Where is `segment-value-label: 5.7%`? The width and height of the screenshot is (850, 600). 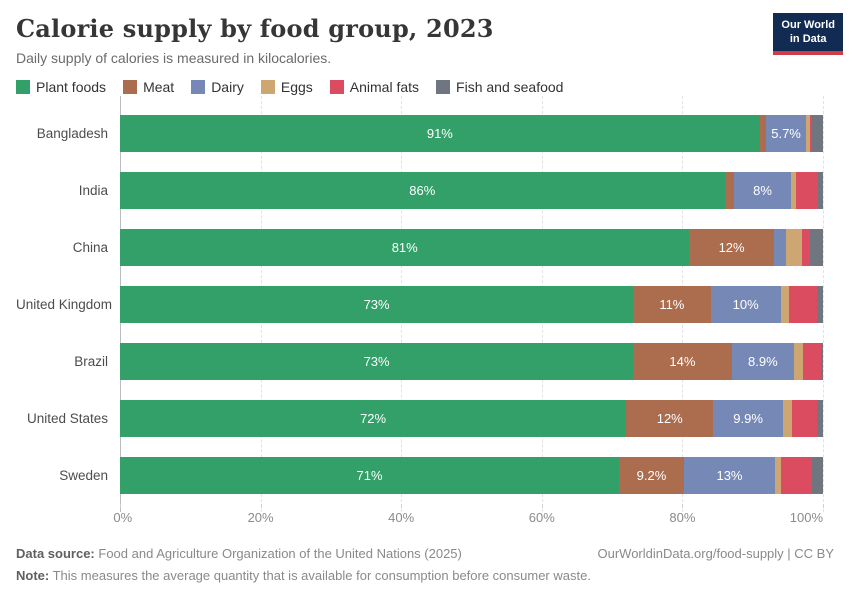
segment-value-label: 5.7% is located at coordinates (786, 133).